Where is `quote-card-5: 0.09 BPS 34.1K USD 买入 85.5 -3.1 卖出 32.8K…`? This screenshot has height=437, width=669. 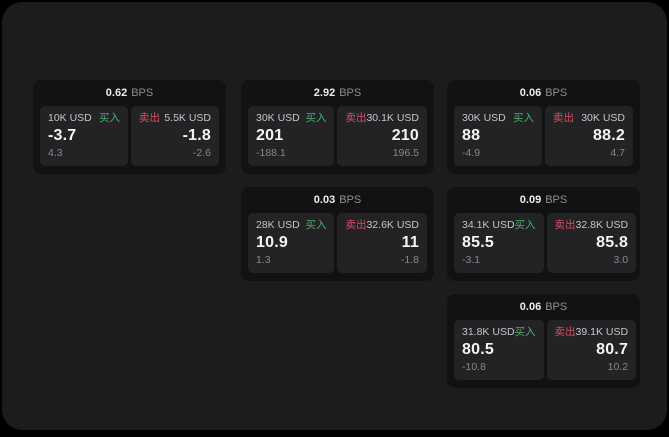
quote-card-5: 0.09 BPS 34.1K USD 买入 85.5 -3.1 卖出 32.8K… is located at coordinates (543, 234).